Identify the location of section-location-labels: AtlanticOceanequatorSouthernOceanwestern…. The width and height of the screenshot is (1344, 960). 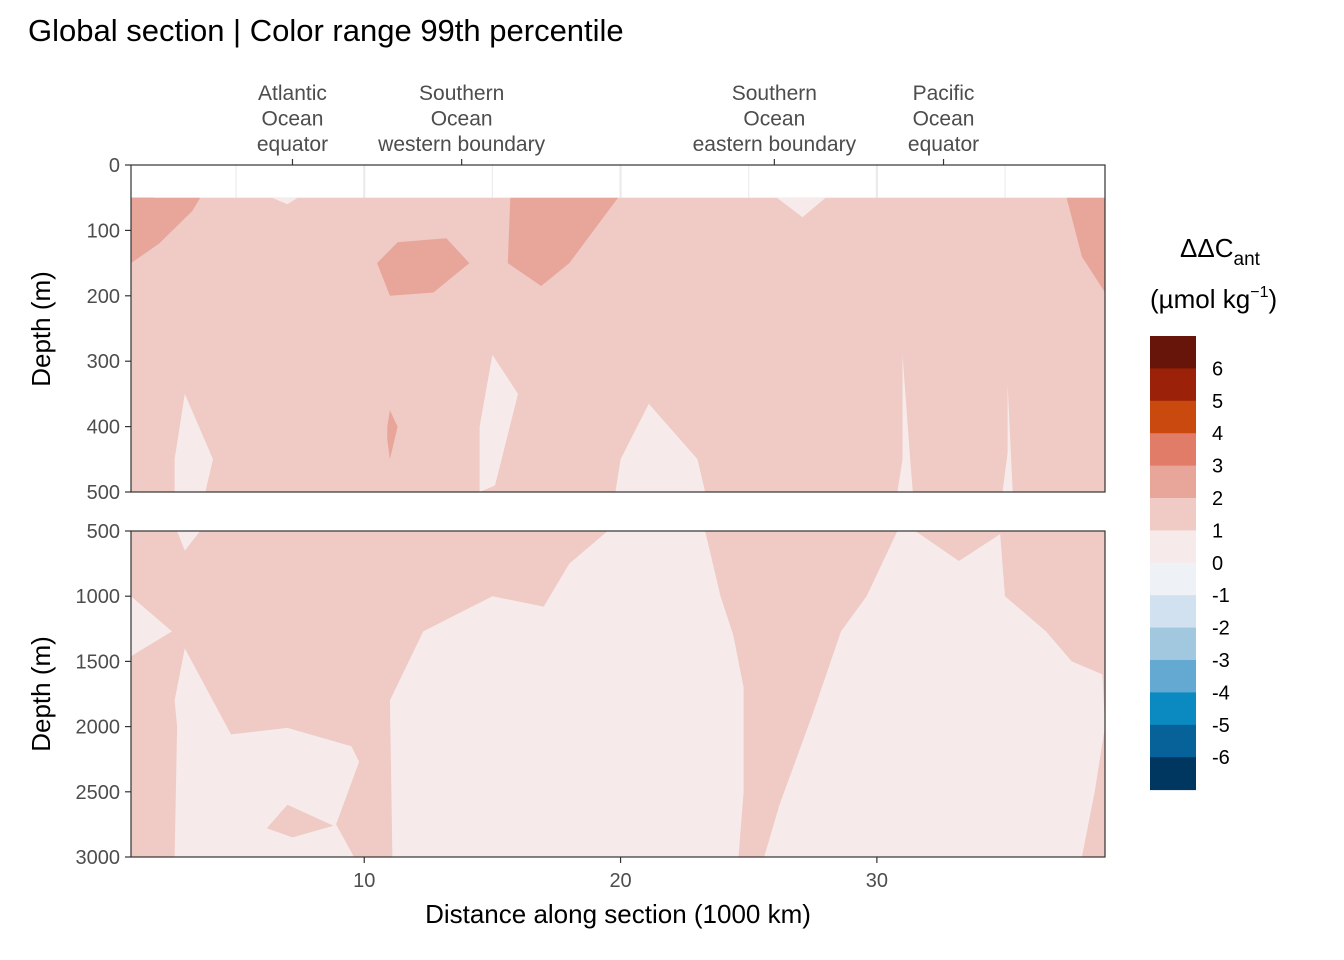
(618, 123).